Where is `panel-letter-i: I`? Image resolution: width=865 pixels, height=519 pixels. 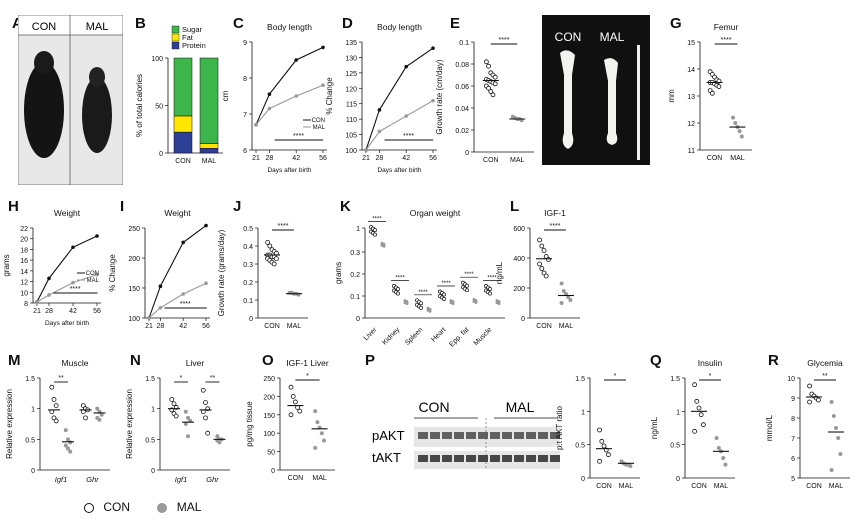
panel-letter-i: I is located at coordinates (122, 206).